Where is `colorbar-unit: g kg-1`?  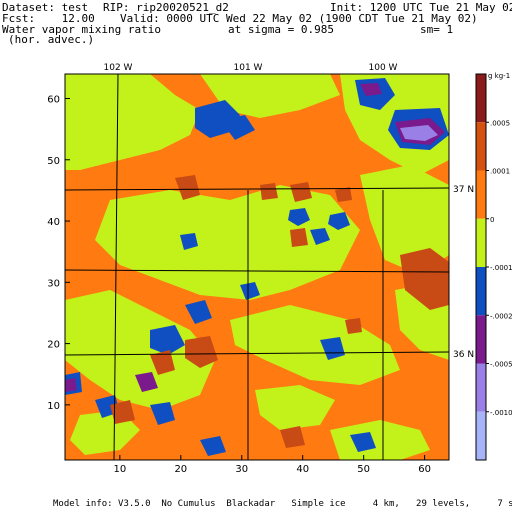 colorbar-unit: g kg-1 is located at coordinates (499, 76).